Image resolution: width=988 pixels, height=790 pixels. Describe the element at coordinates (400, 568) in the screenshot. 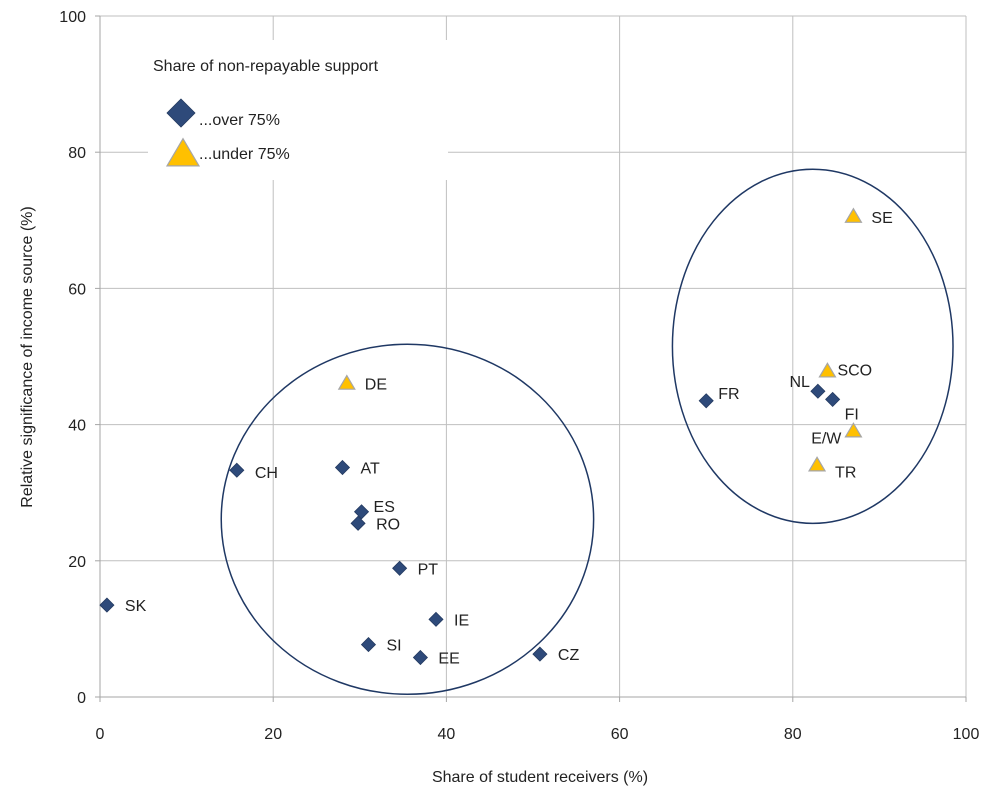

I see `point-pt` at that location.